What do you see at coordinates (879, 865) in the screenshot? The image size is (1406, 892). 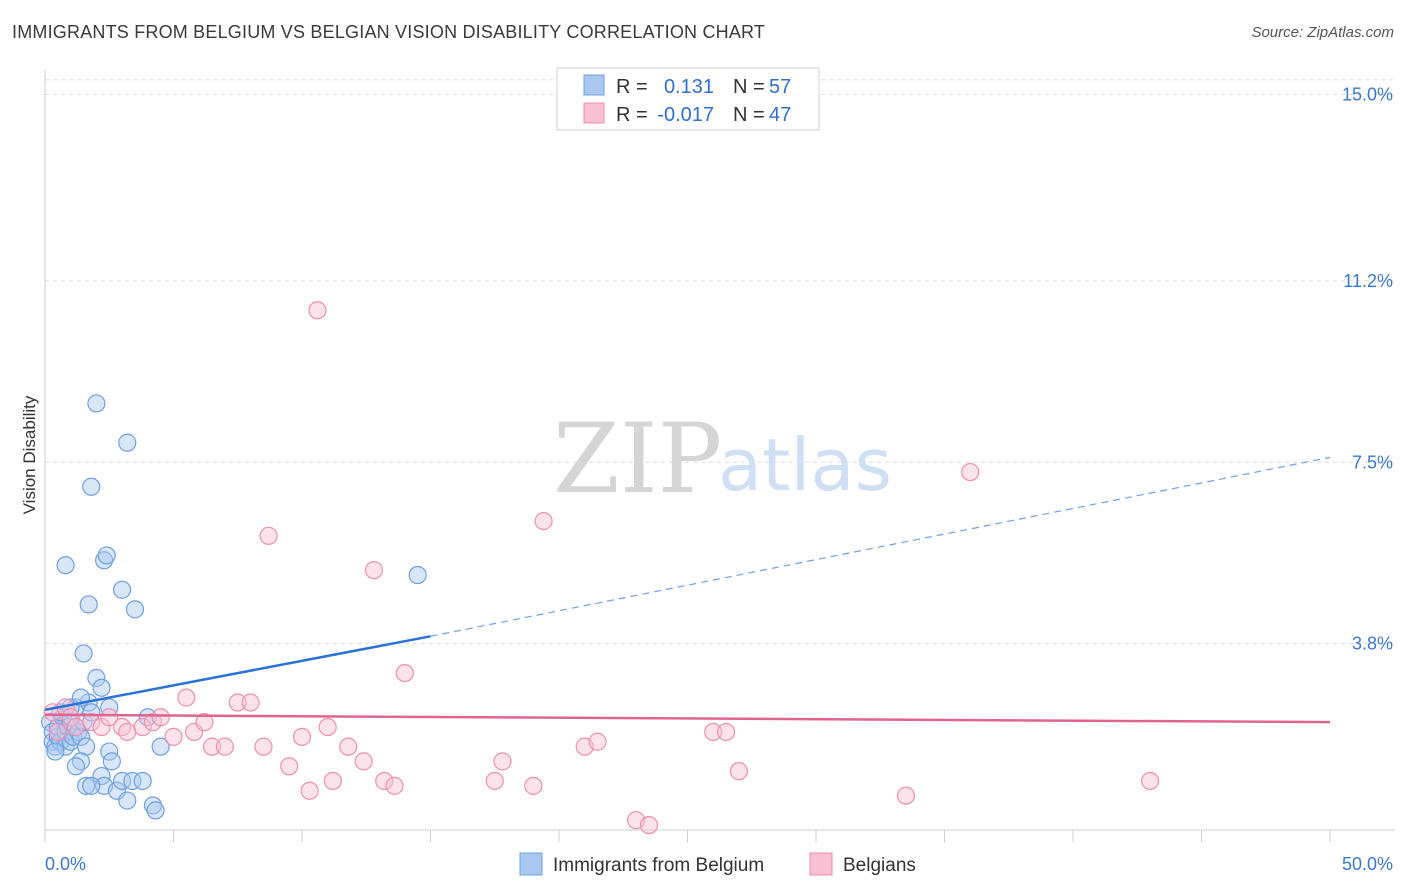 I see `legend-label-belgians: Belgians` at bounding box center [879, 865].